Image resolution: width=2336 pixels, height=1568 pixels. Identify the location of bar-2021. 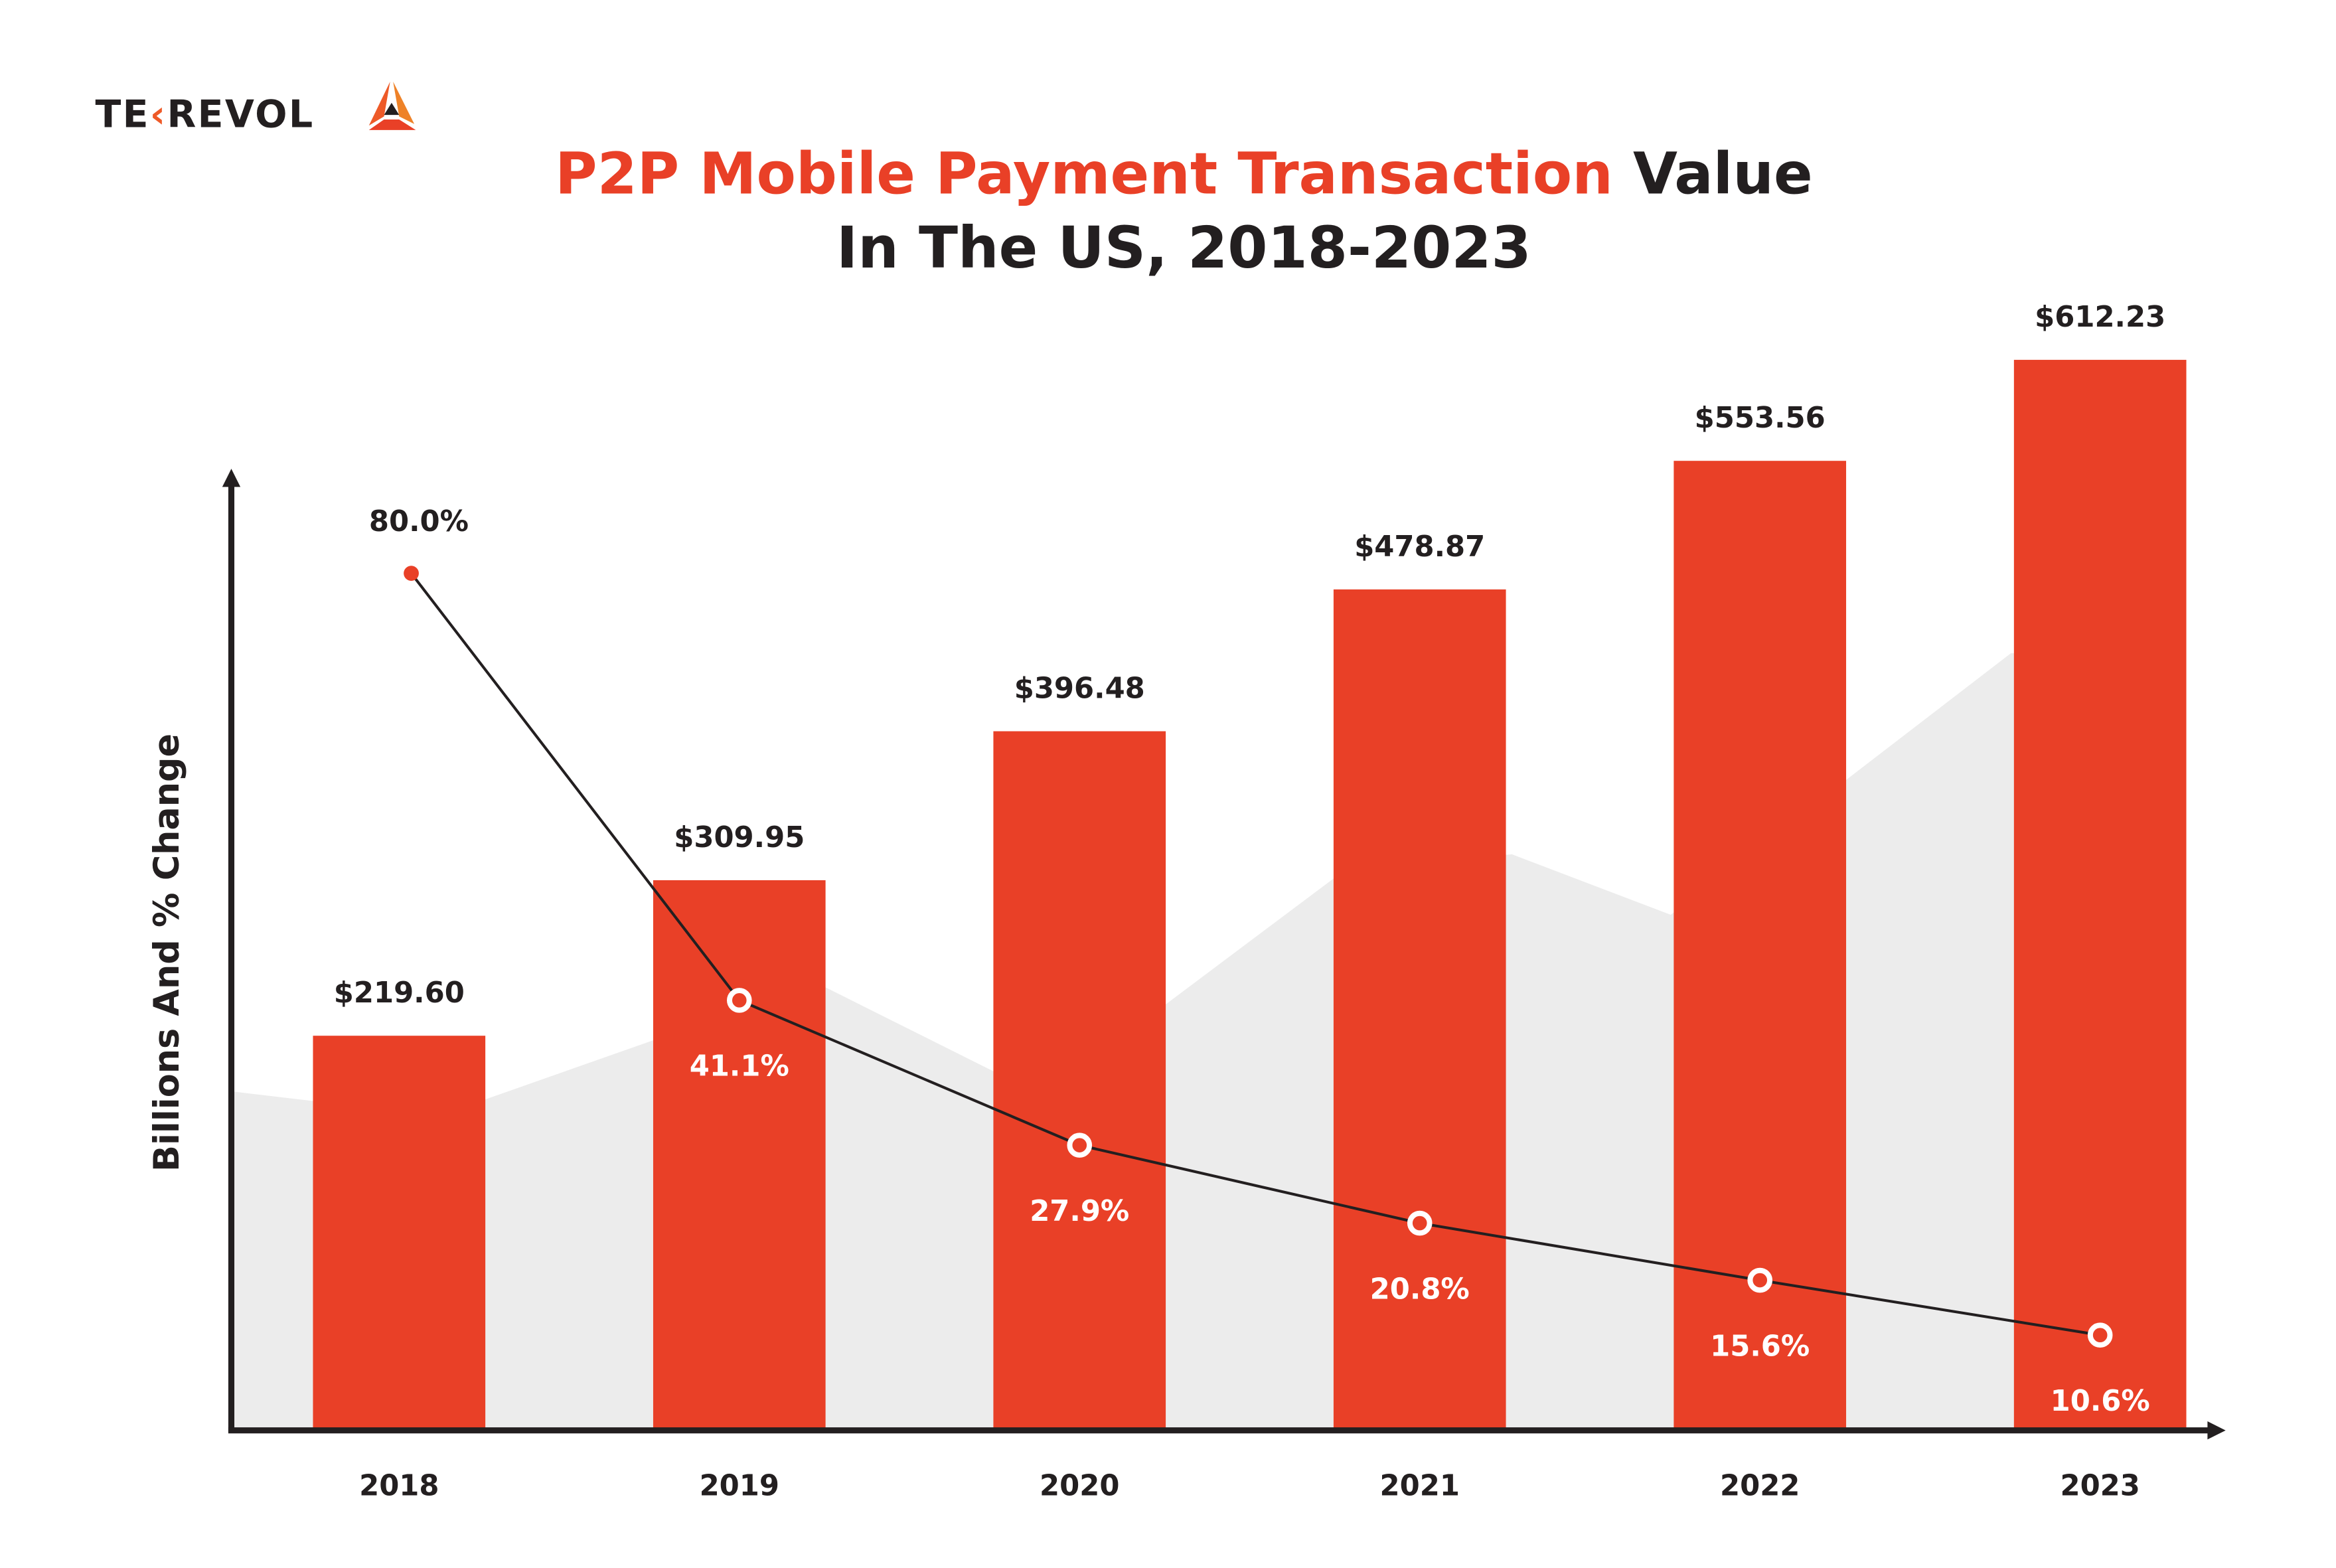
(1419, 1009).